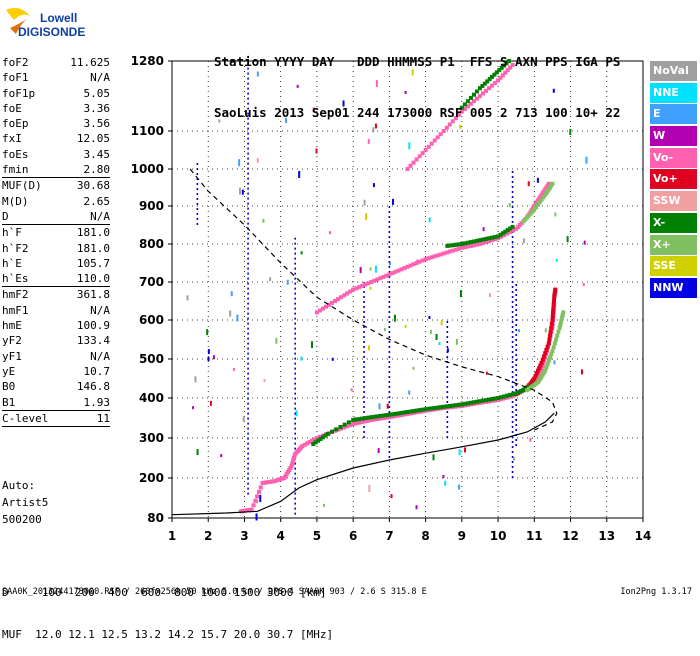 Image resolution: width=700 pixels, height=656 pixels. Describe the element at coordinates (5, 216) in the screenshot. I see `param-label: D` at that location.